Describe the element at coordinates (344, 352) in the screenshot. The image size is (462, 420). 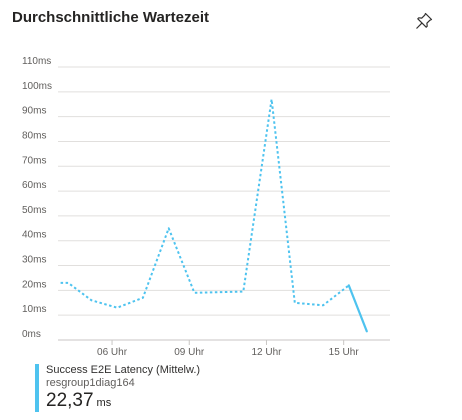
I see `x-tick-label: 15 Uhr` at that location.